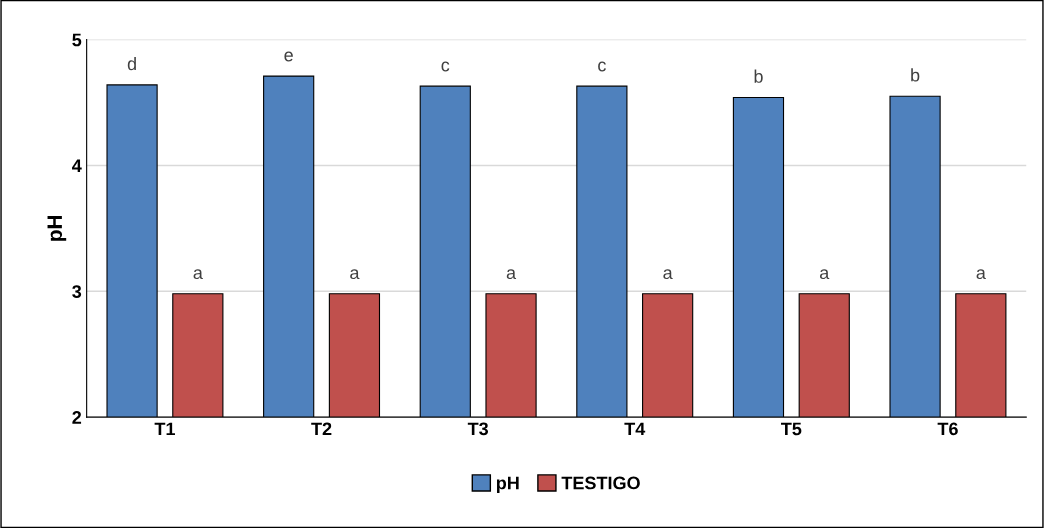 The width and height of the screenshot is (1044, 528). I want to click on x-tick-label: T6, so click(947, 429).